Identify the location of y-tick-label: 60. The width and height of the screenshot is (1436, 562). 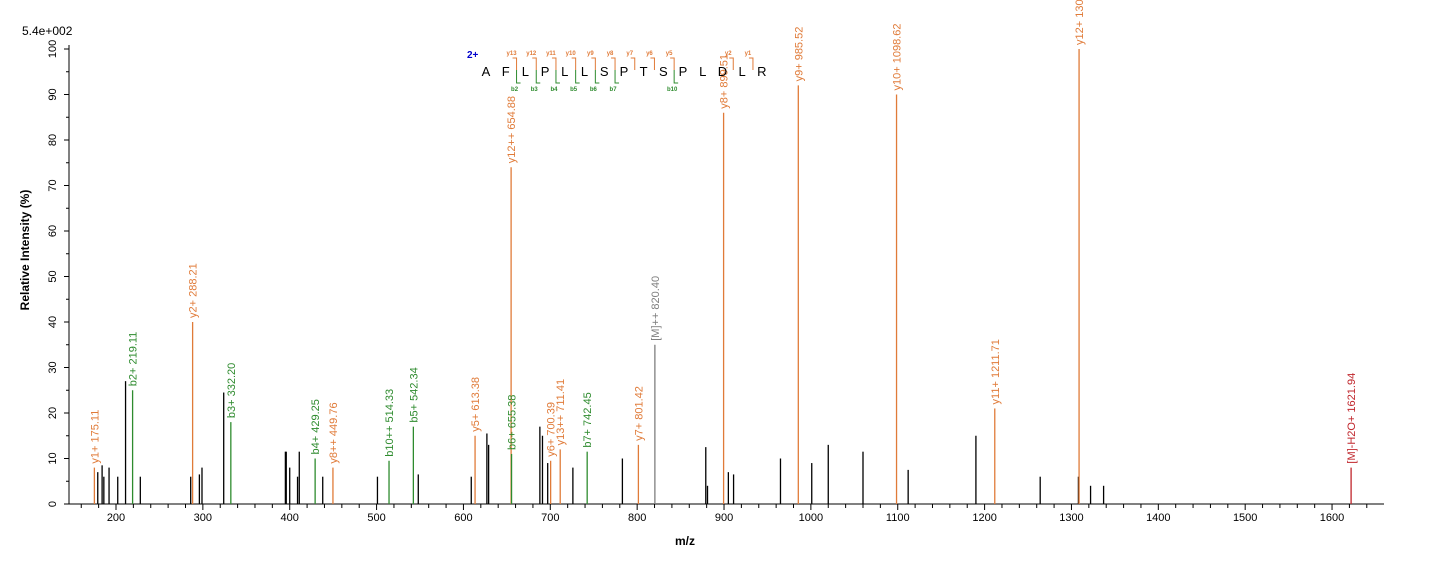
(53, 231).